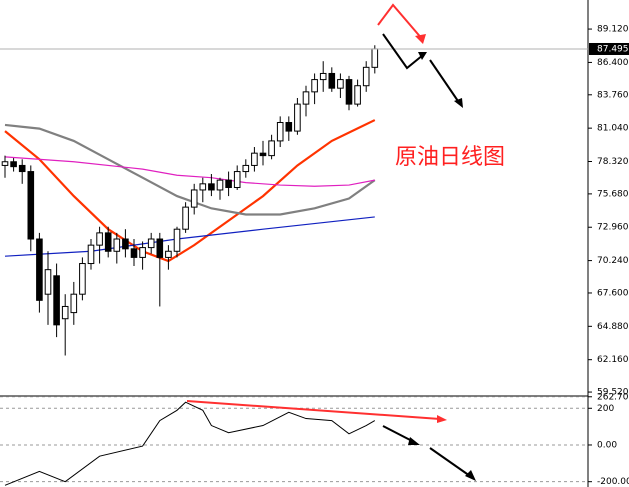  I want to click on y-tick-label: 67.600, so click(613, 293).